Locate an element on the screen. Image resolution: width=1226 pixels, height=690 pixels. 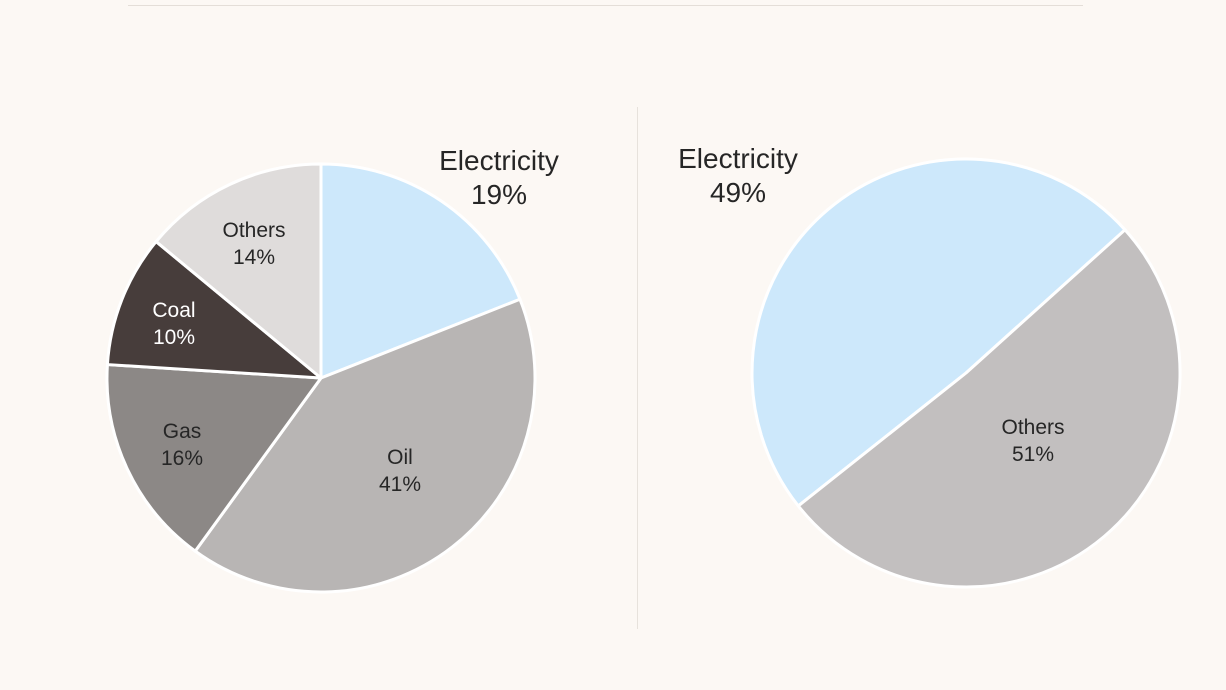
chart-divider is located at coordinates (637, 368).